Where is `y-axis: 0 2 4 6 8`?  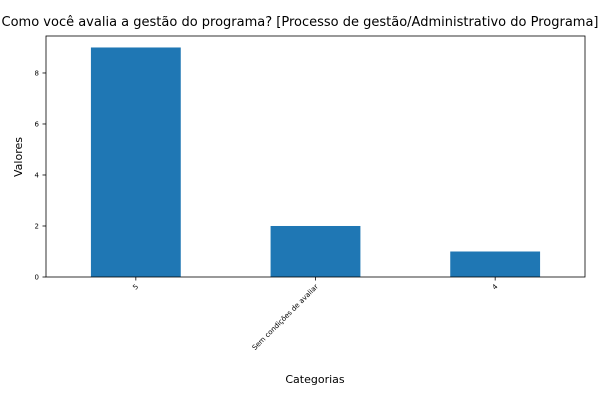
y-axis: 0 2 4 6 8 is located at coordinates (40, 175).